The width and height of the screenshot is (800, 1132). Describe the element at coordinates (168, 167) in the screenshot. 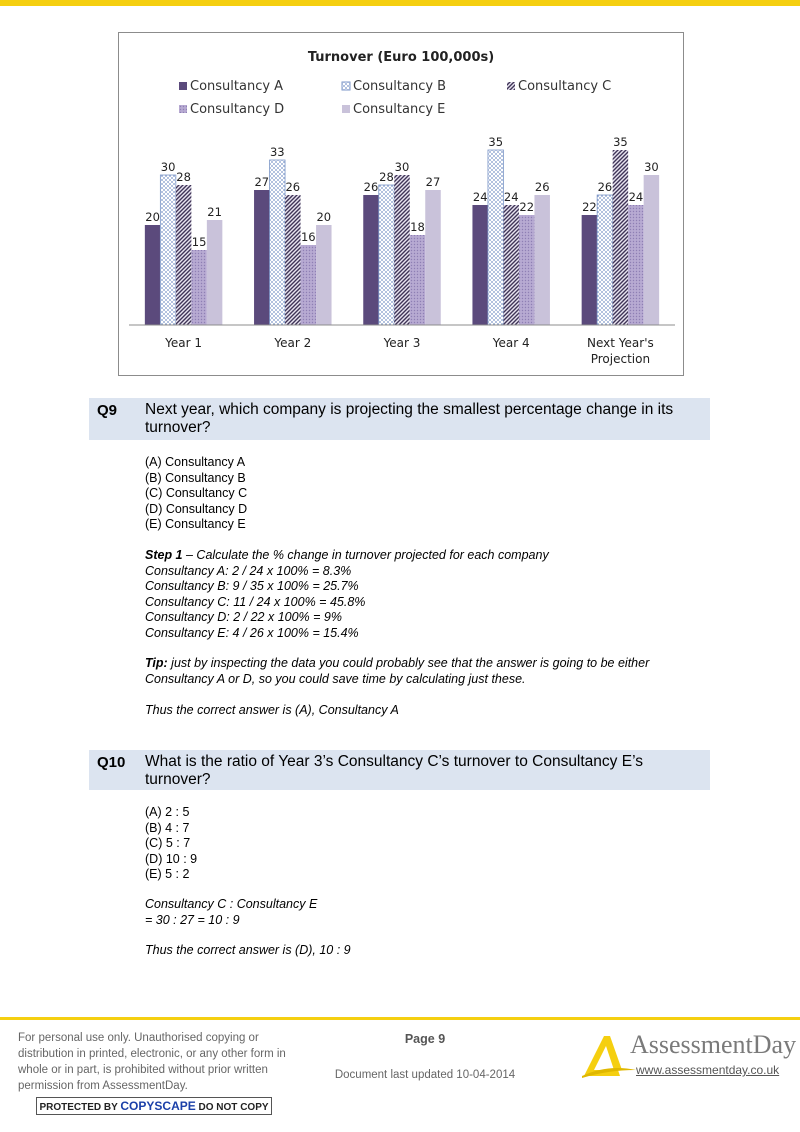

I see `data-label-2-1: 30` at that location.